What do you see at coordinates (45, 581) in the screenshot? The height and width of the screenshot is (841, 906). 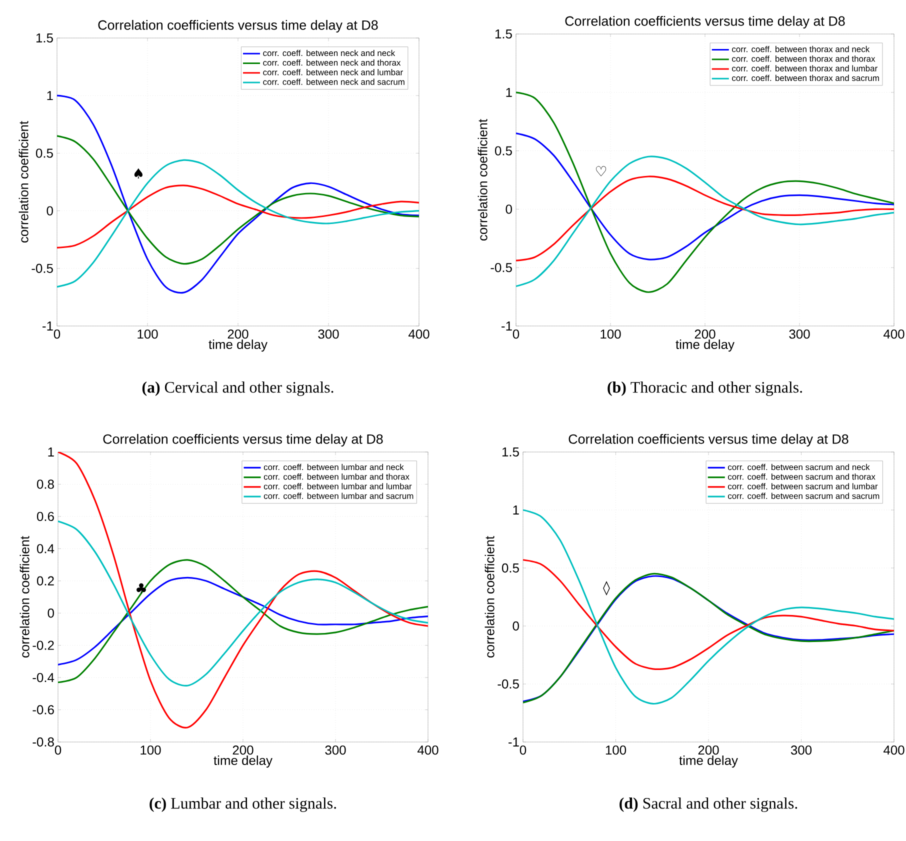 I see `y-tick-label: 0.2` at bounding box center [45, 581].